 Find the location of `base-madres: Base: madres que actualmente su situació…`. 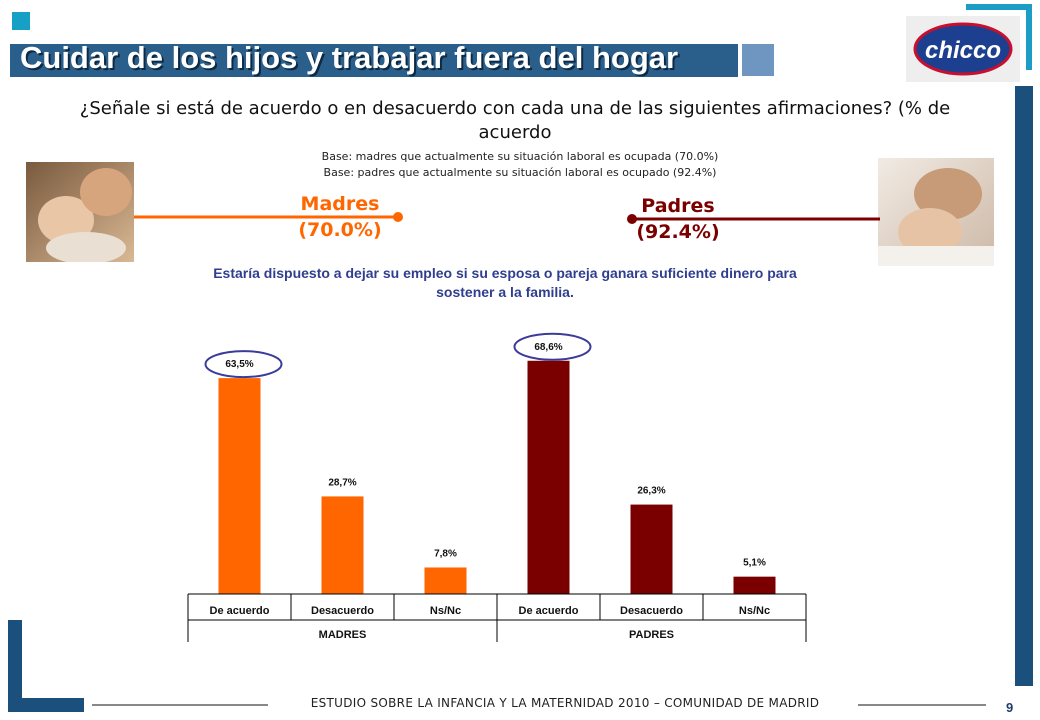

base-madres: Base: madres que actualmente su situació… is located at coordinates (520, 156).